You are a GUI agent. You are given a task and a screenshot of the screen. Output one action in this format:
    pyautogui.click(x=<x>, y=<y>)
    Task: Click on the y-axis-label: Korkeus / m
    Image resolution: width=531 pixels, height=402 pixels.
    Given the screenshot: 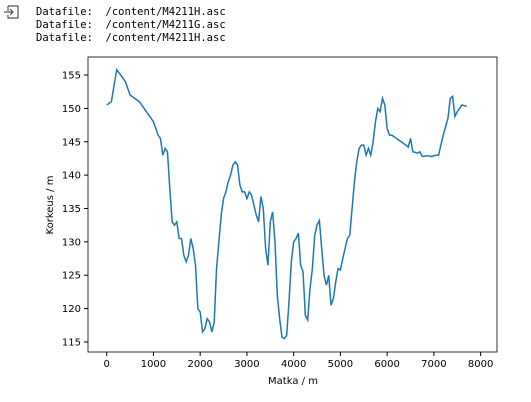 What is the action you would take?
    pyautogui.click(x=50, y=205)
    